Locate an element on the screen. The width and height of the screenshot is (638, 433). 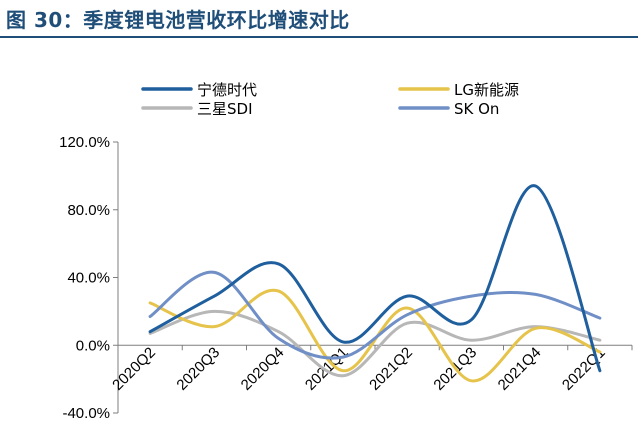
legend-label: 三星SDI is located at coordinates (225, 109).